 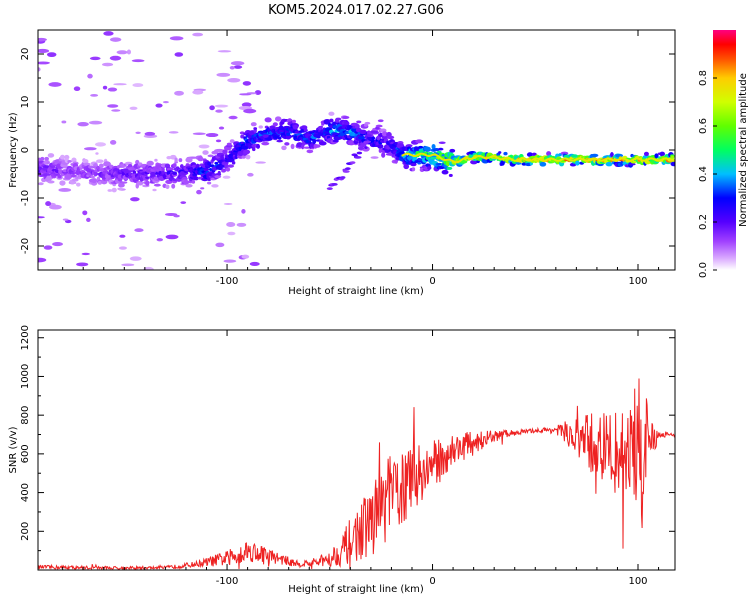 I want to click on y-tick-label: 1000, so click(x=25, y=376).